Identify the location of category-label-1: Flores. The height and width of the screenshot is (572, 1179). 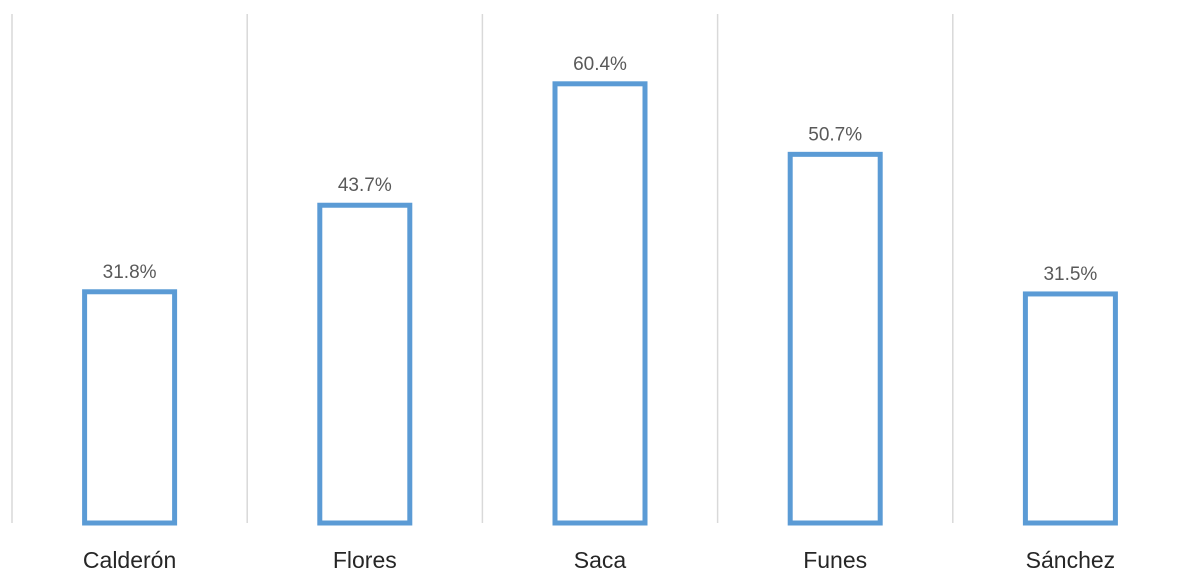
(365, 559).